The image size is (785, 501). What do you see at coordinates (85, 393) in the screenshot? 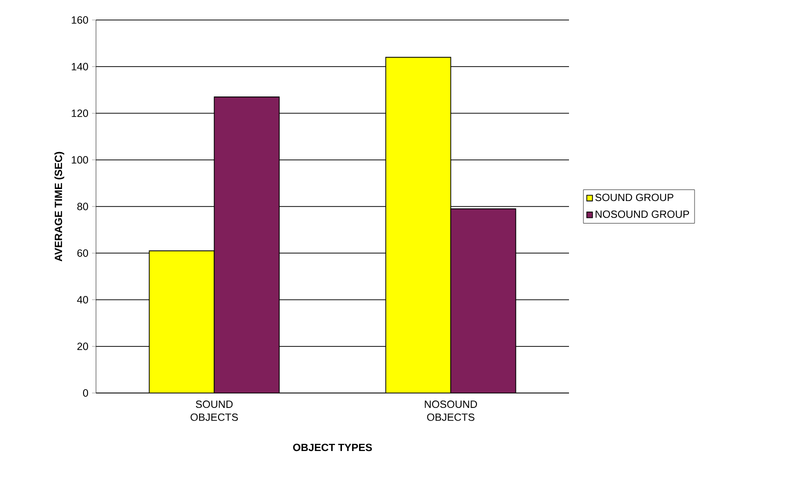
I see `y-tick-label: 0` at bounding box center [85, 393].